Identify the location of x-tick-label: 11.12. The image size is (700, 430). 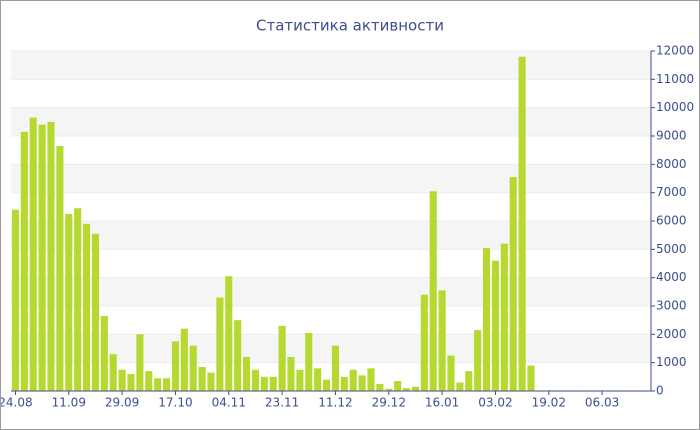
(335, 403).